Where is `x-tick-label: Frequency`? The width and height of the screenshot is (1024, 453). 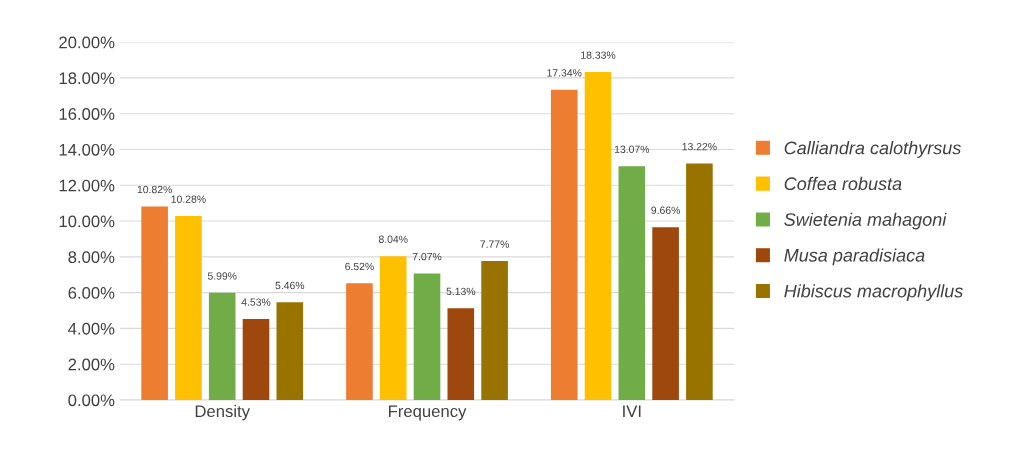
x-tick-label: Frequency is located at coordinates (428, 413).